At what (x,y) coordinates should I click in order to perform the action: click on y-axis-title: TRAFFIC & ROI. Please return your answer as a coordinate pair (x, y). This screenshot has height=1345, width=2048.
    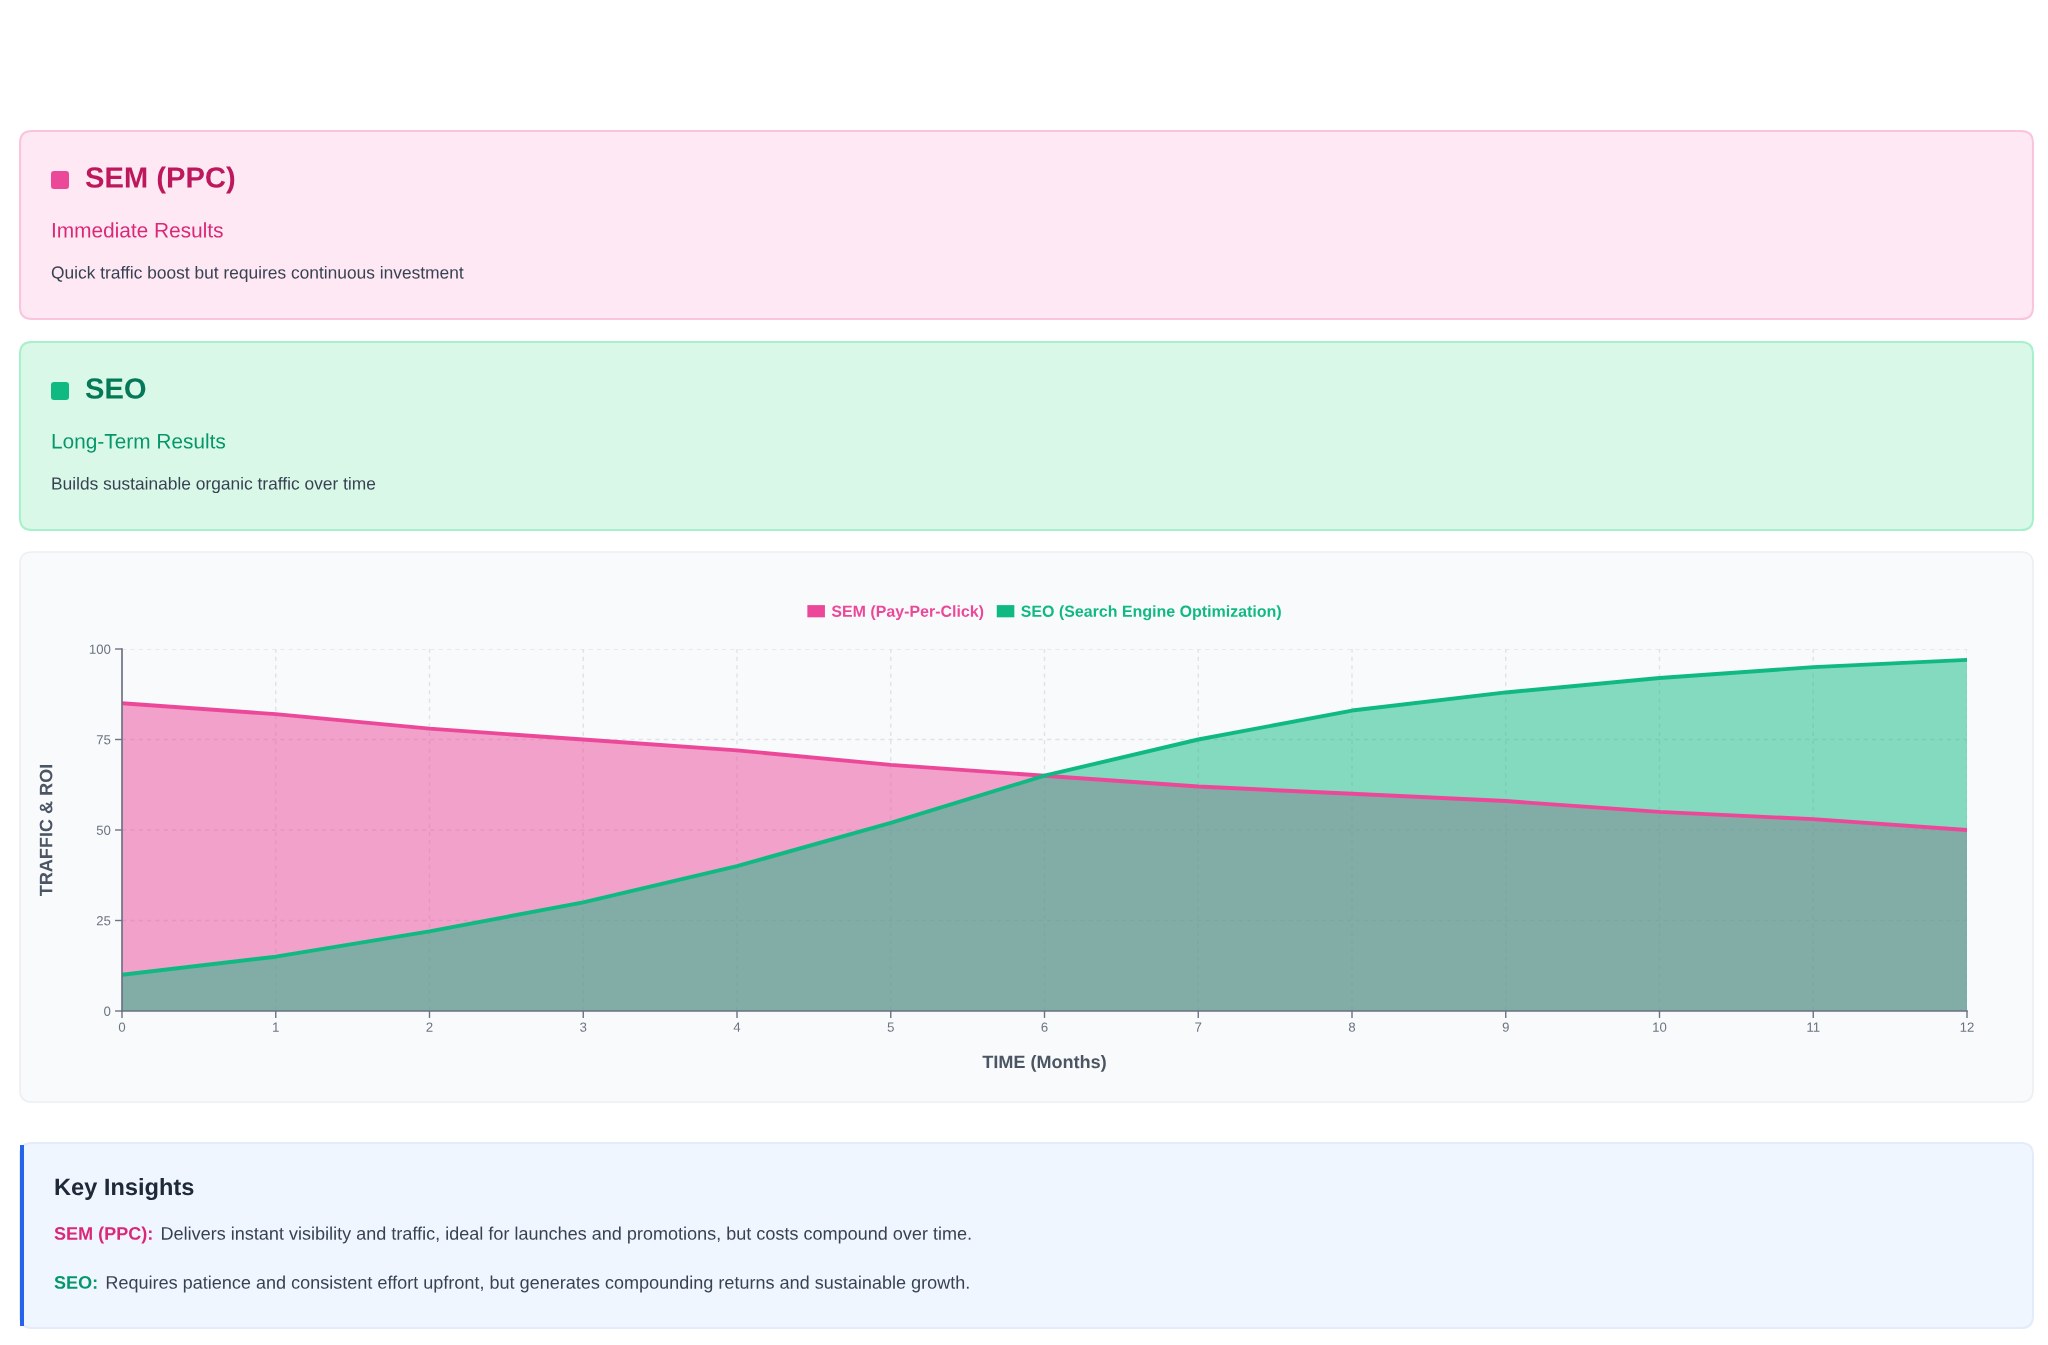
    Looking at the image, I should click on (46, 830).